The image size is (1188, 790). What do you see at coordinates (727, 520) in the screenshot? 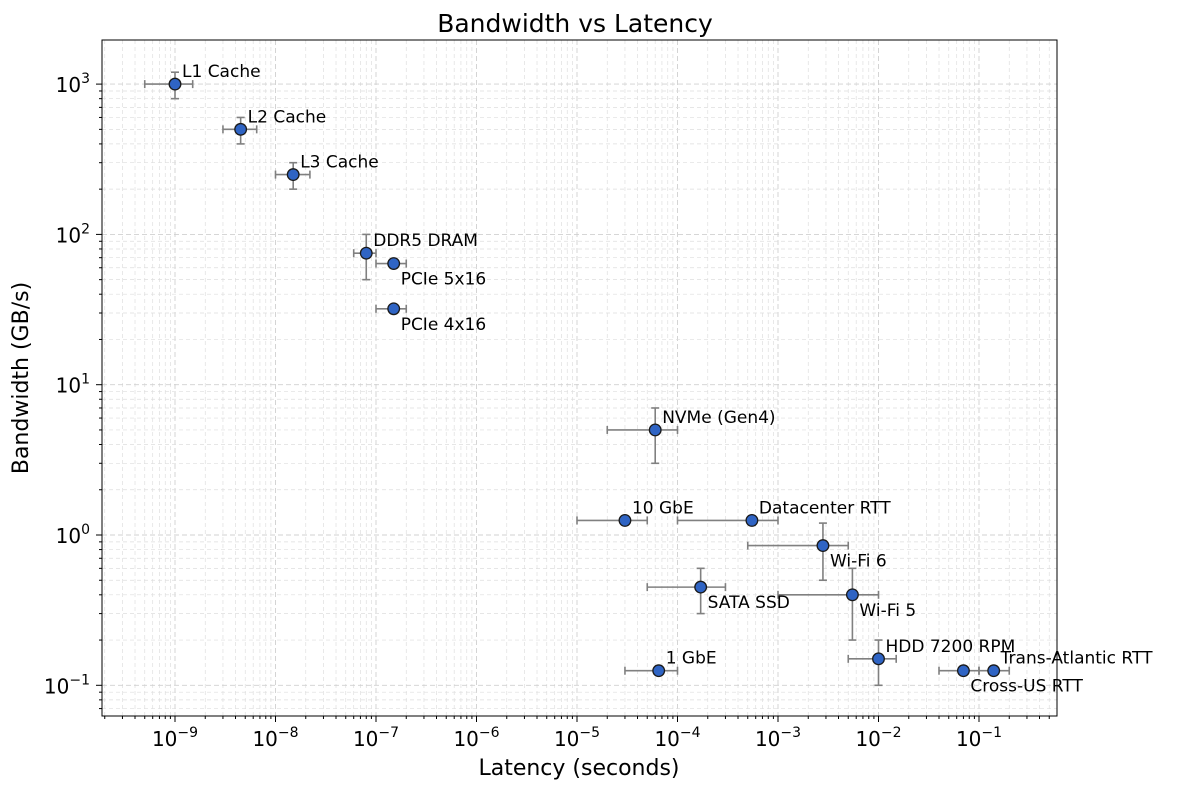
I see `errorbar-datacenter-rtt` at bounding box center [727, 520].